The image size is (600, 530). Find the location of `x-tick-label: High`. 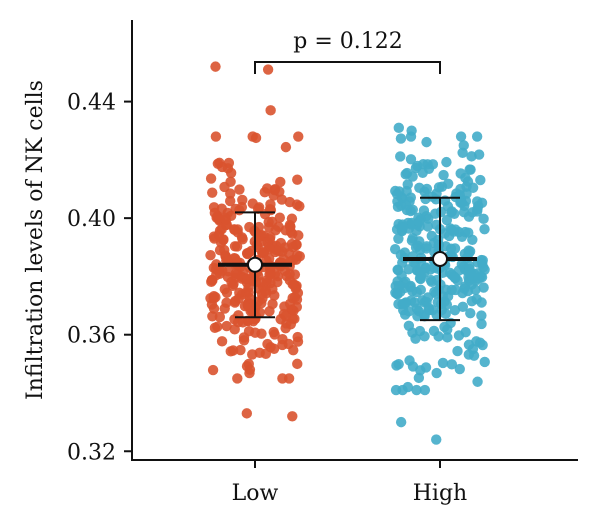

x-tick-label: High is located at coordinates (440, 493).